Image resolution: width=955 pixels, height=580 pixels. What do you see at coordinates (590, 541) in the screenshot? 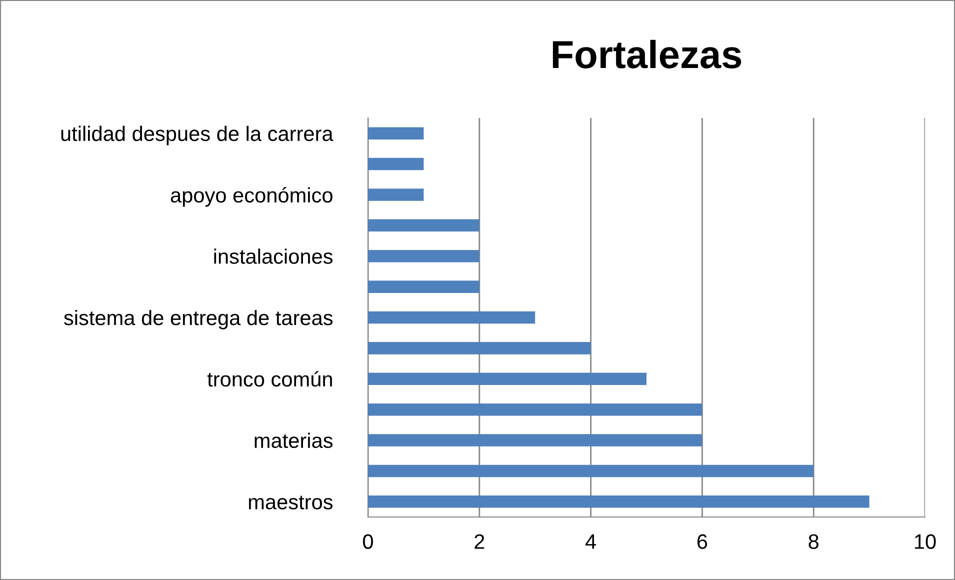
I see `x-tick-label: 4` at bounding box center [590, 541].